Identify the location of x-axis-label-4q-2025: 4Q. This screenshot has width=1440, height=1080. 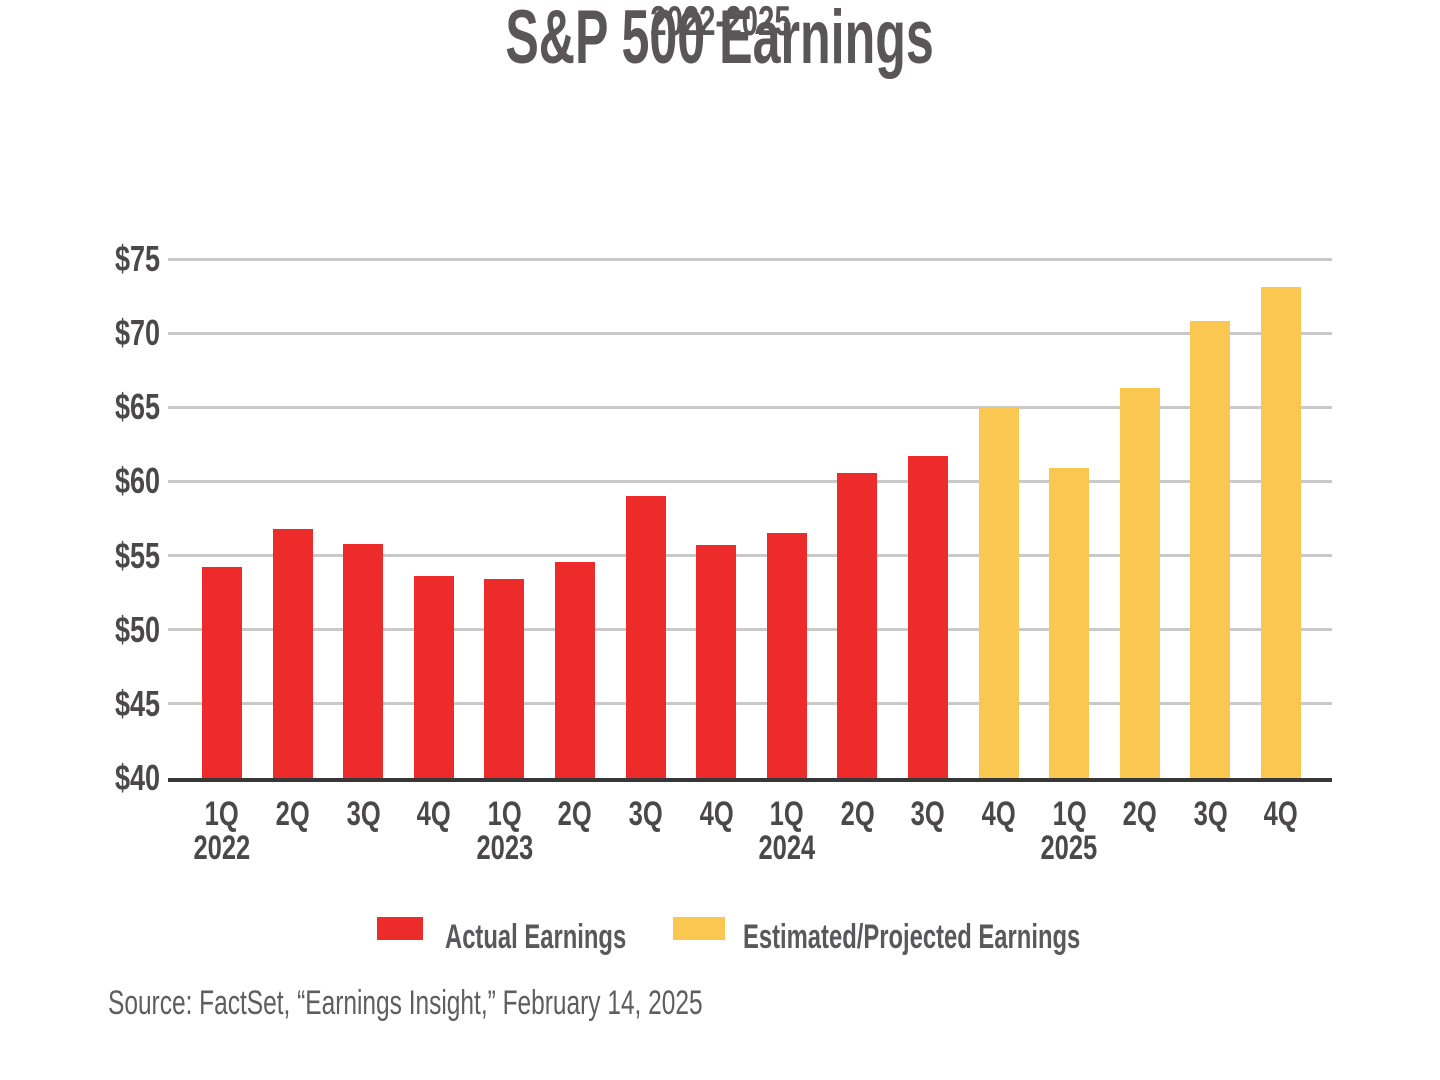
(1281, 814).